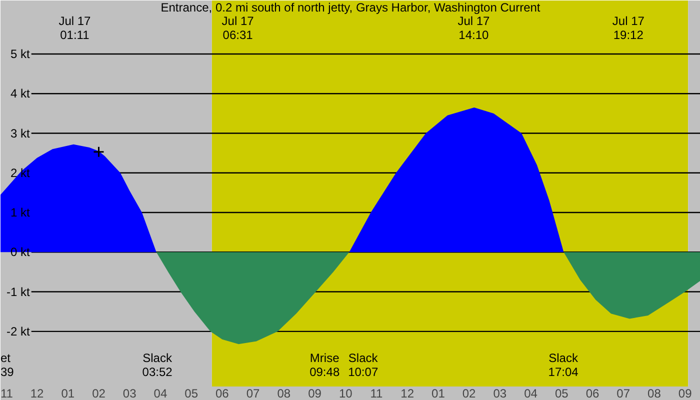  What do you see at coordinates (75, 28) in the screenshot?
I see `annotation: Jul 17 01:11` at bounding box center [75, 28].